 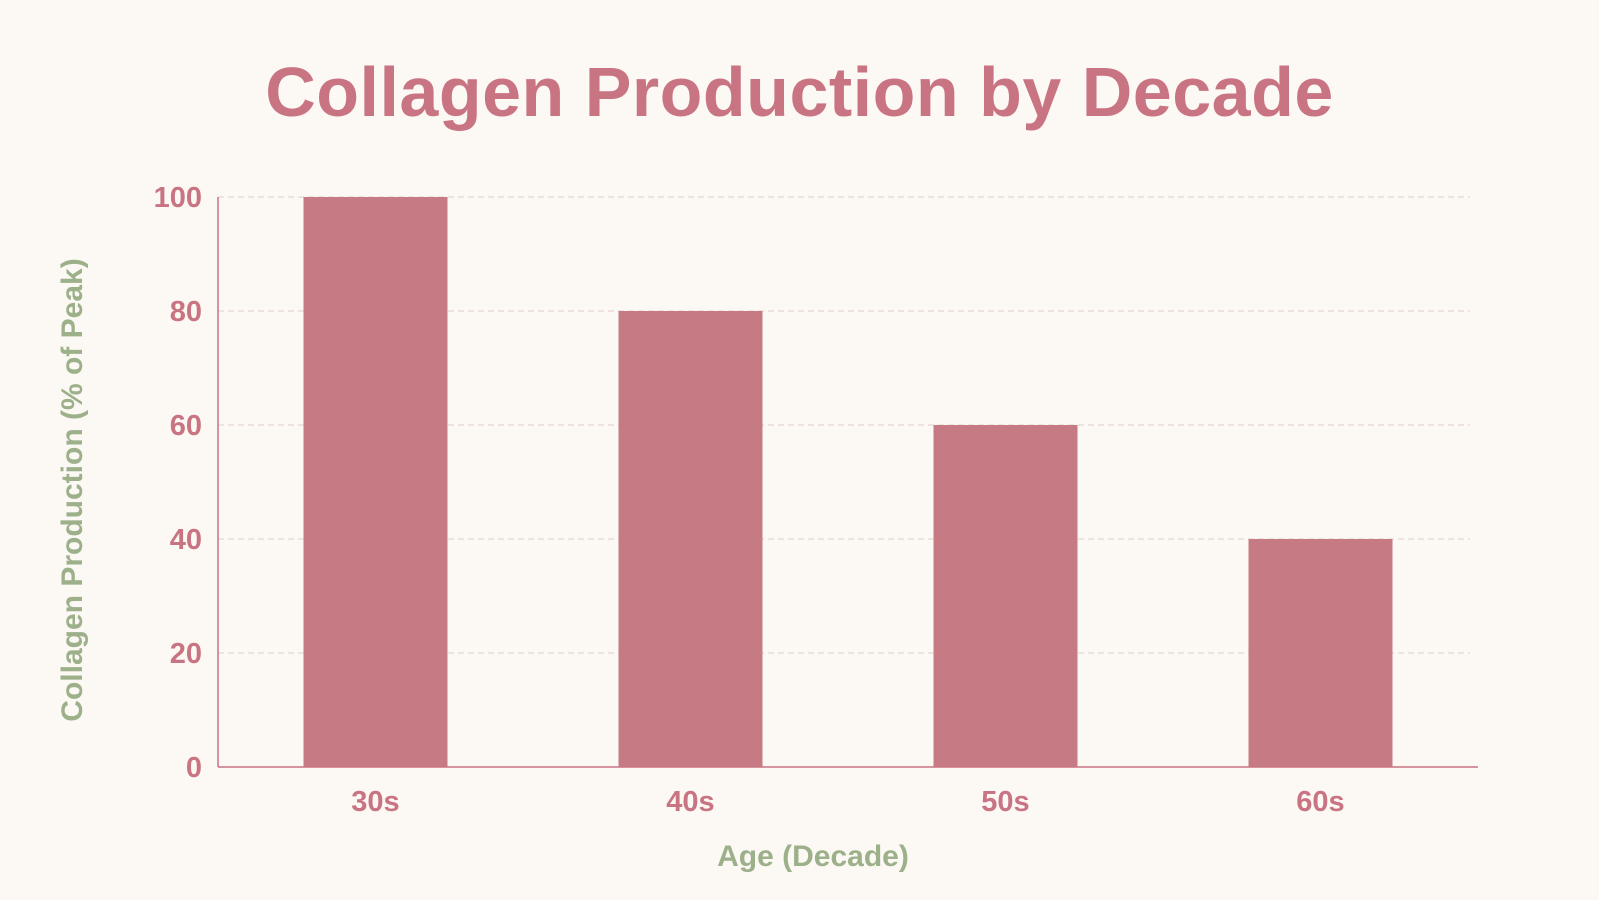 What do you see at coordinates (690, 539) in the screenshot?
I see `bar-40s` at bounding box center [690, 539].